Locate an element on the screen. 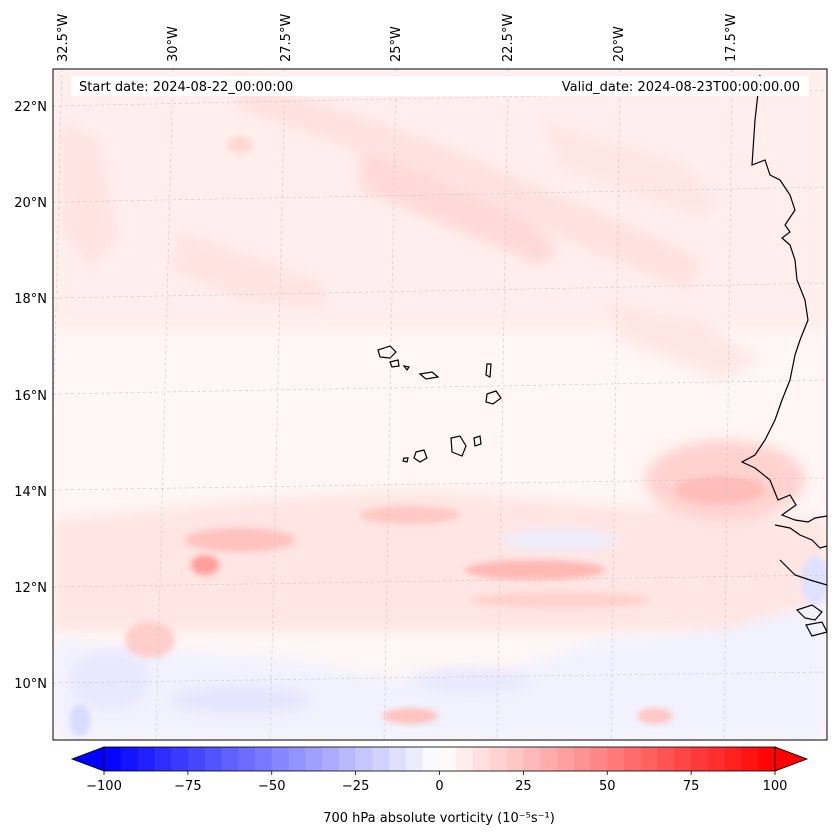 Image resolution: width=837 pixels, height=839 pixels. lon-label: 32.5°W is located at coordinates (63, 38).